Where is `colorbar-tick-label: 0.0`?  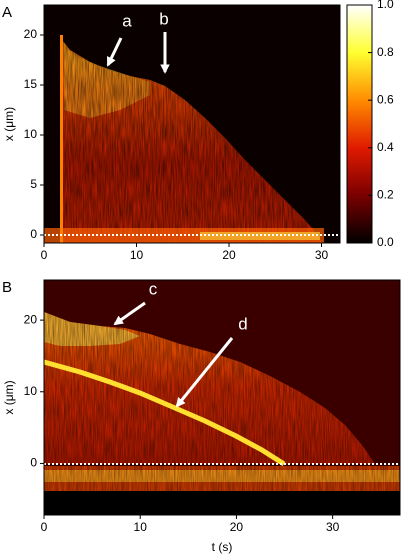
colorbar-tick-label: 0.0 is located at coordinates (385, 242).